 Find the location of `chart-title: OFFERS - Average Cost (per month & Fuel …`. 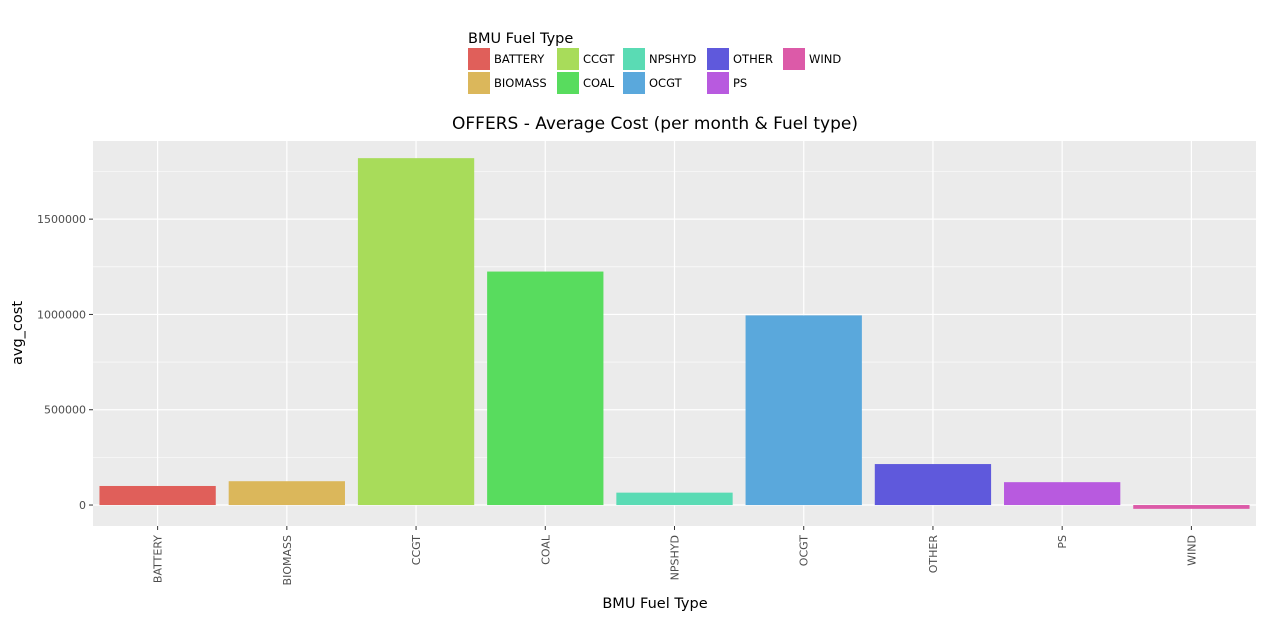

chart-title: OFFERS - Average Cost (per month & Fuel … is located at coordinates (655, 124).